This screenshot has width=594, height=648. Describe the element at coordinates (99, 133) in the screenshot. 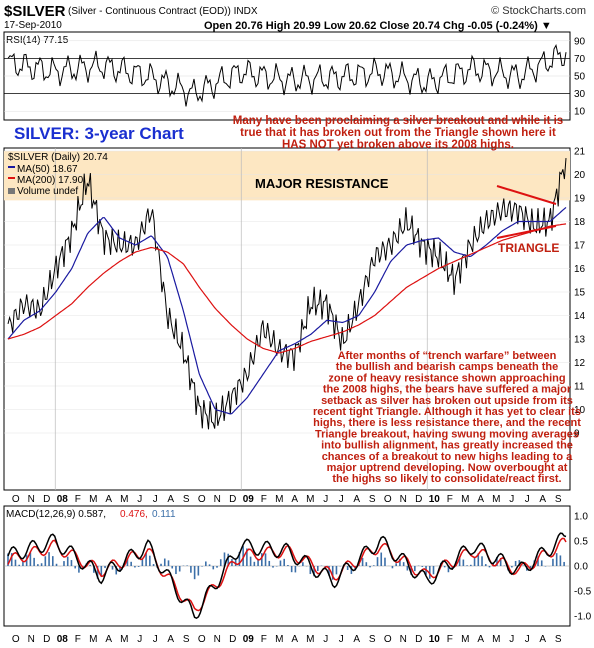

I see `chart-title: SILVER: 3-year Chart` at that location.